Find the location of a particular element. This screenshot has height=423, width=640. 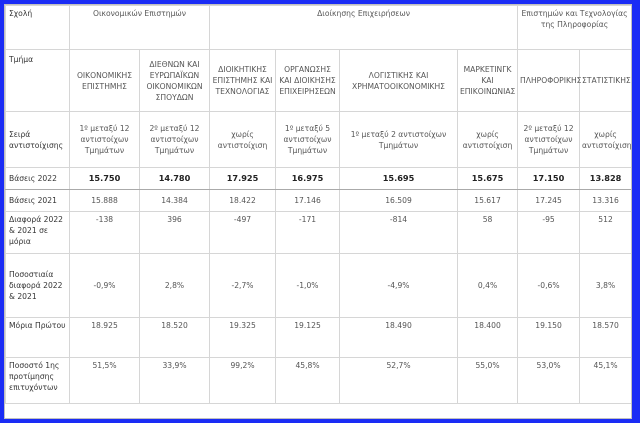

department-cell: ΔΙΟΙΚΗΤΙΚΗΣ ΕΠΙΣΤΗΜΗΣ ΚΑΙ ΤΕΧΝΟΛΟΓΙΑΣ is located at coordinates (242, 80).